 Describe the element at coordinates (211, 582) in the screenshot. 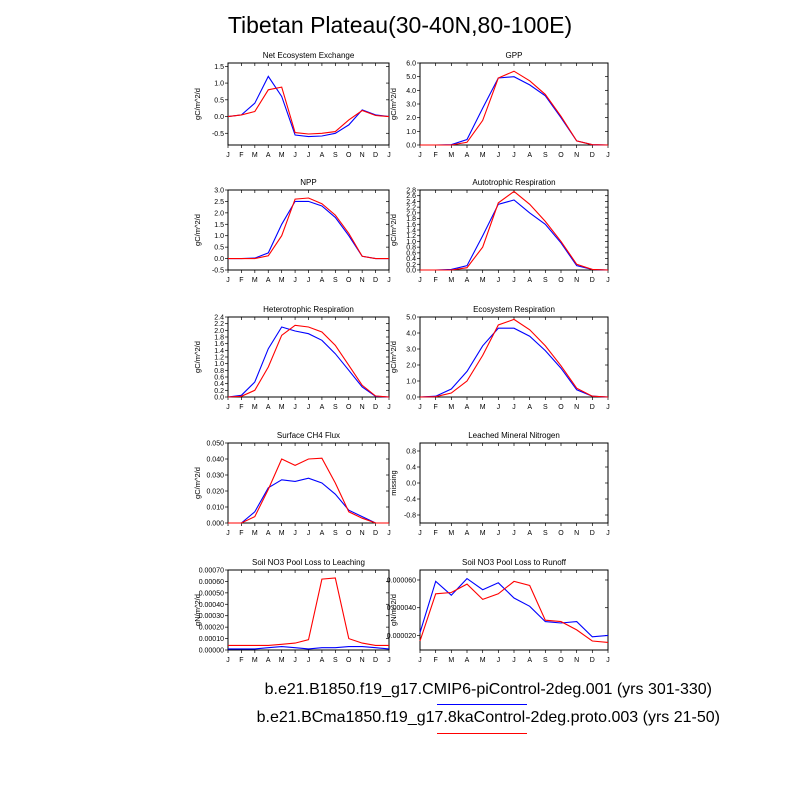

I see `y-tick-label: 0.00060` at that location.